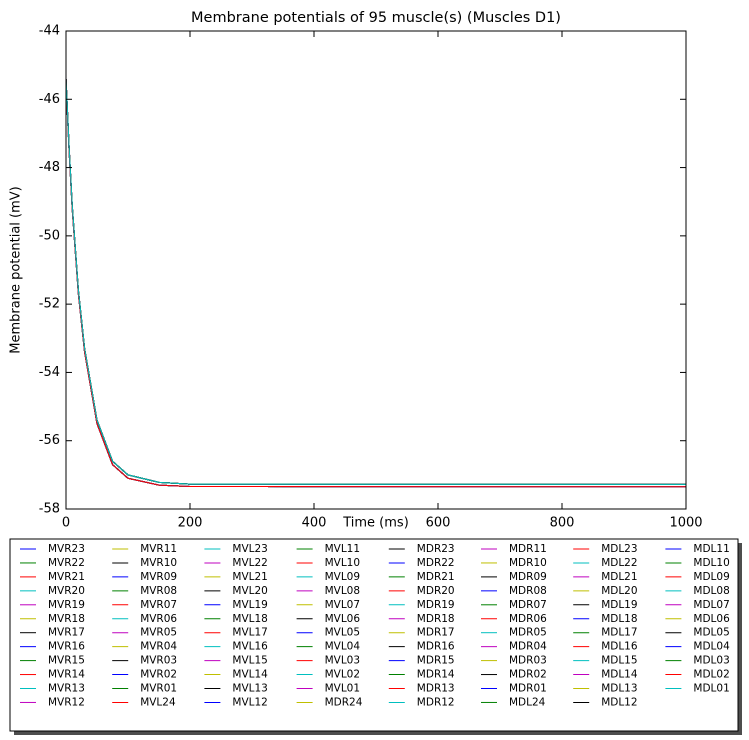 The height and width of the screenshot is (740, 749). I want to click on x-tick-label: 800, so click(562, 523).